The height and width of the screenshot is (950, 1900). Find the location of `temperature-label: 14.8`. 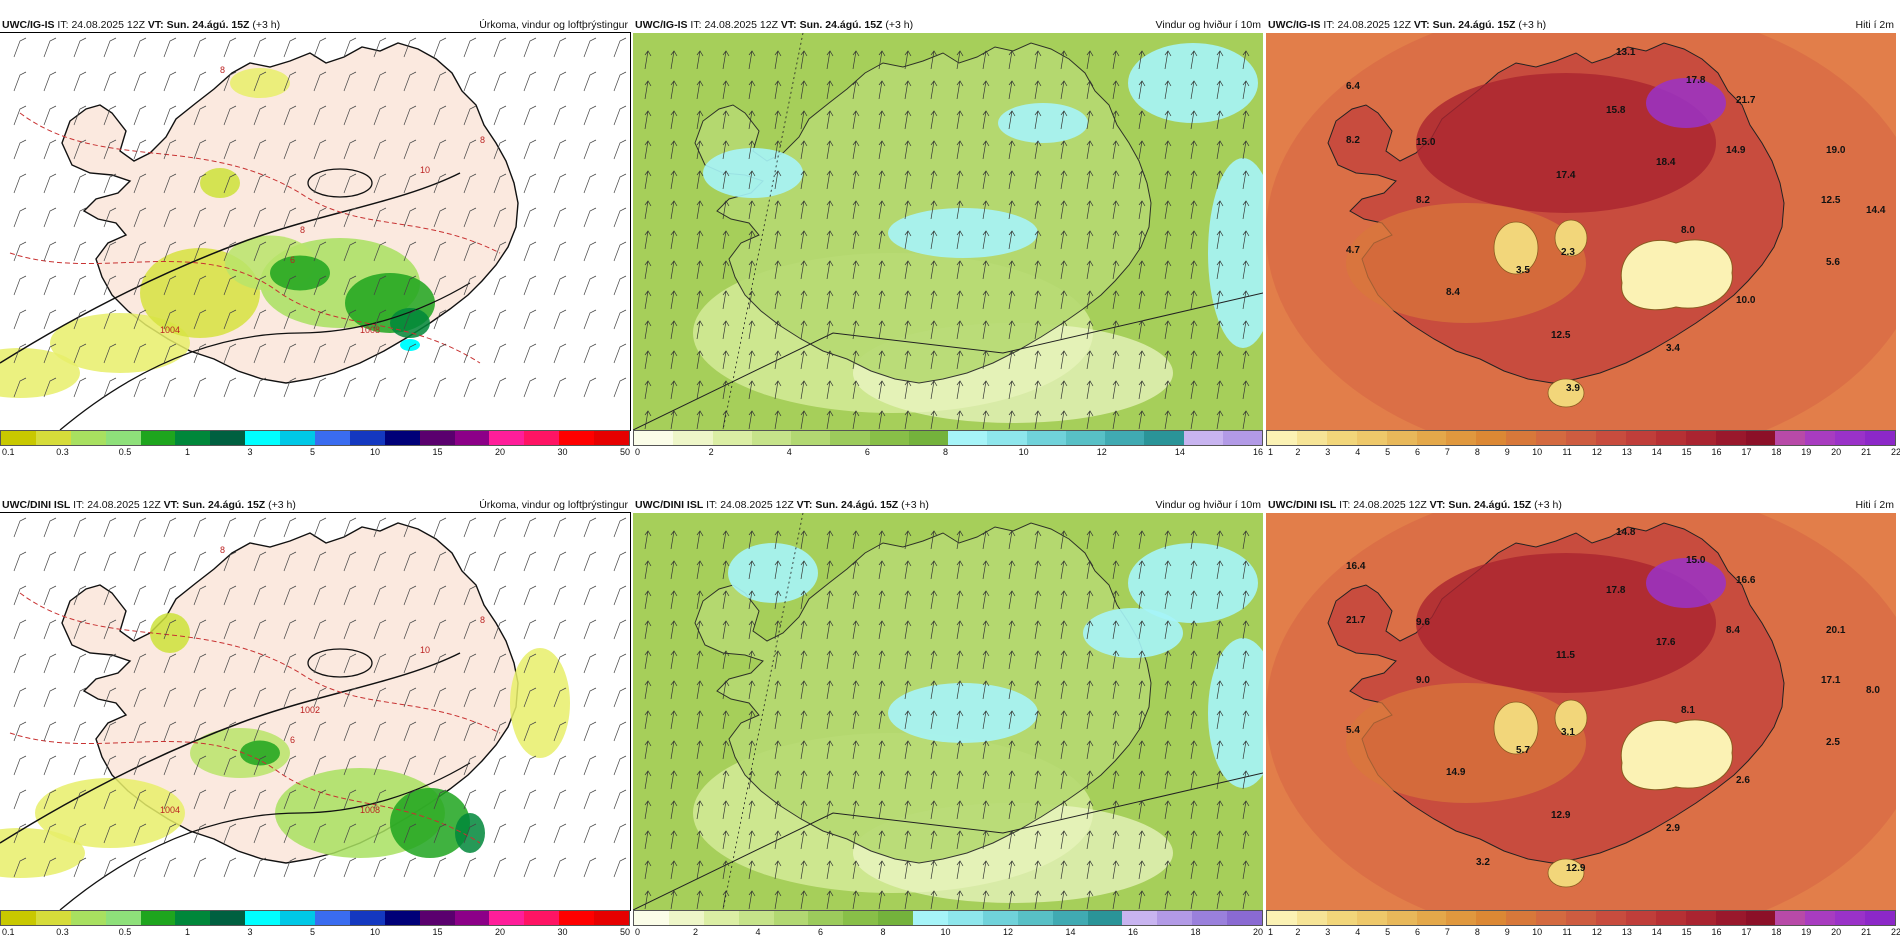

temperature-label: 14.8 is located at coordinates (1626, 532).